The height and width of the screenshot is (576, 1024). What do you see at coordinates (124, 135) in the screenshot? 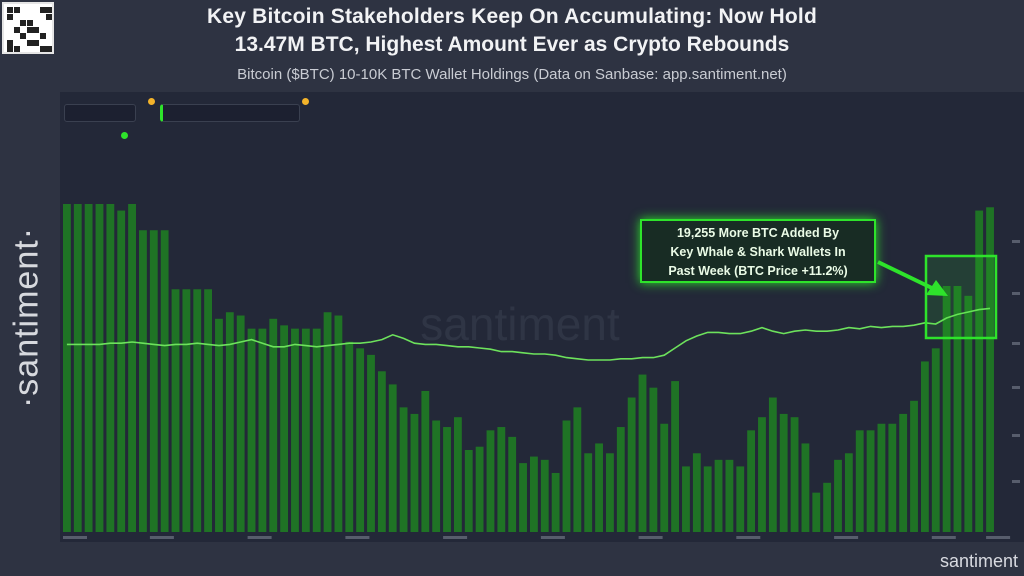
I see `toggle-dot` at bounding box center [124, 135].